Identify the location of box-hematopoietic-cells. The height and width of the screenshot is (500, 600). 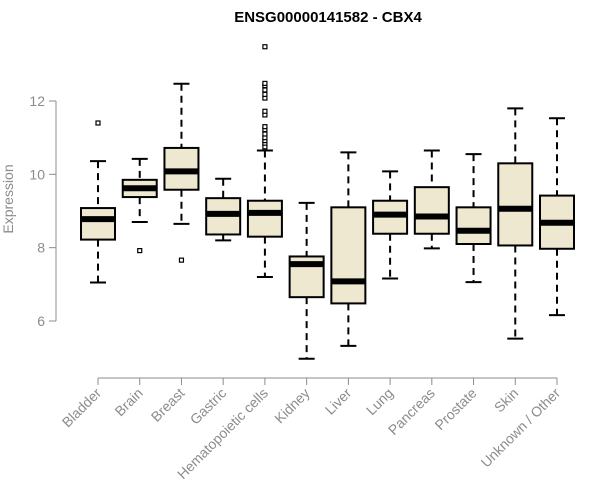
(264, 161).